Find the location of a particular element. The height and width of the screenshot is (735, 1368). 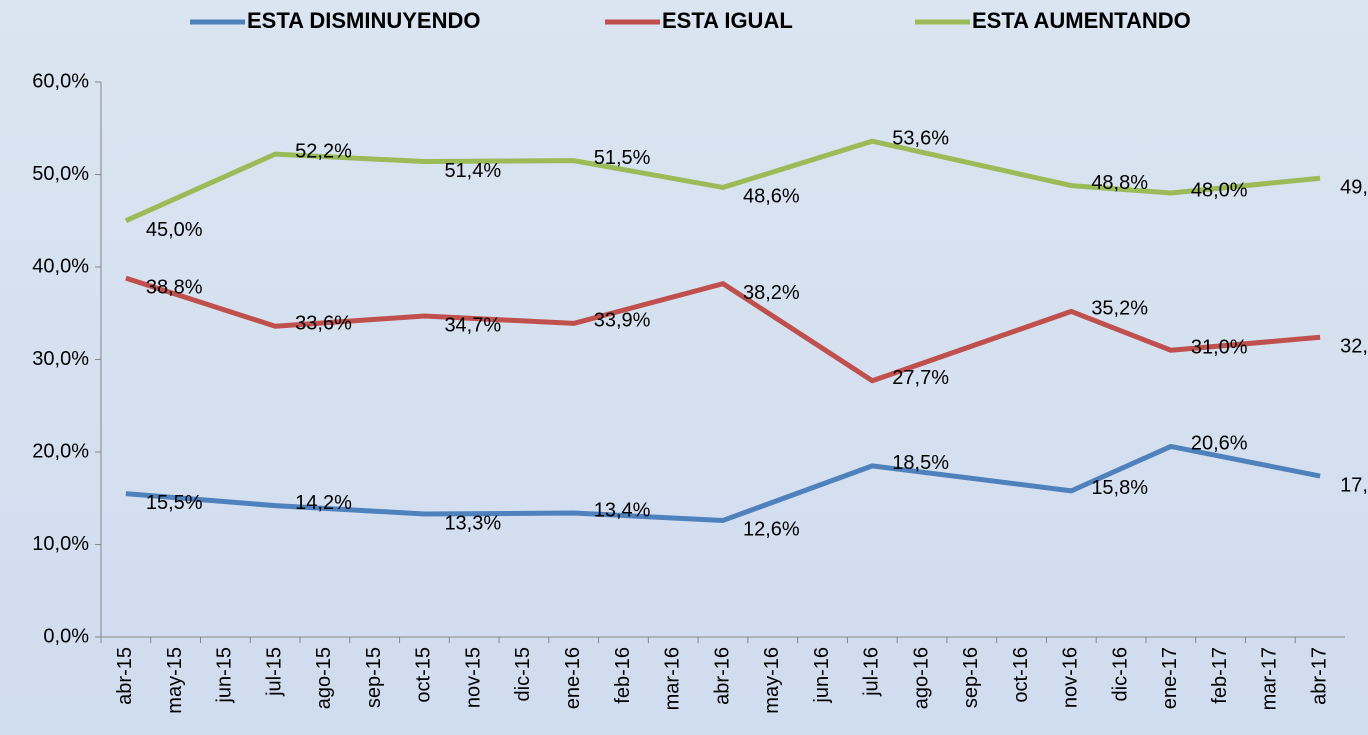

data-label: 17,4% is located at coordinates (1354, 485).